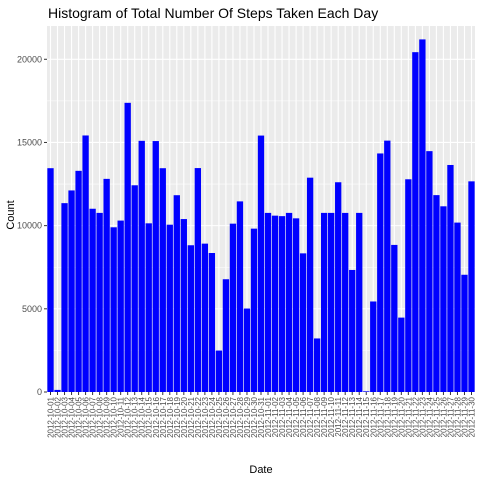 This screenshot has width=480, height=480. What do you see at coordinates (260, 470) in the screenshot?
I see `x-axis-title: Date` at bounding box center [260, 470].